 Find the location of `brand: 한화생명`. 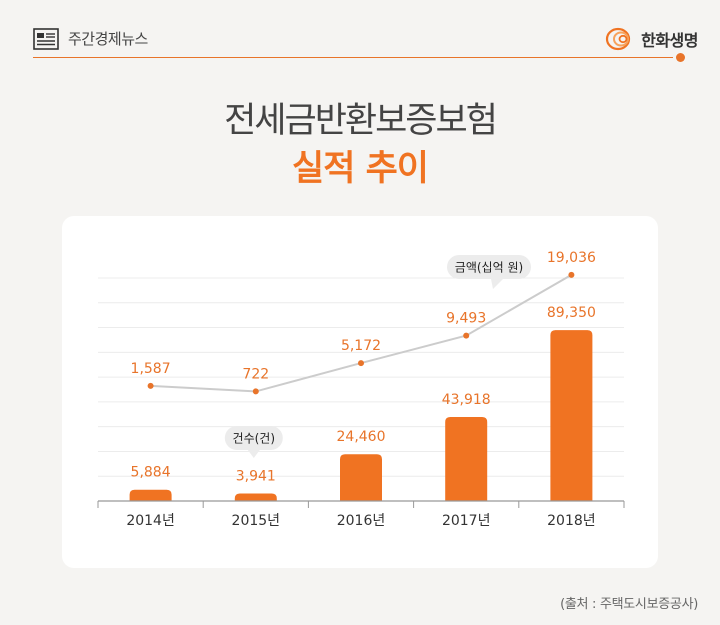

brand: 한화생명 is located at coordinates (651, 39).